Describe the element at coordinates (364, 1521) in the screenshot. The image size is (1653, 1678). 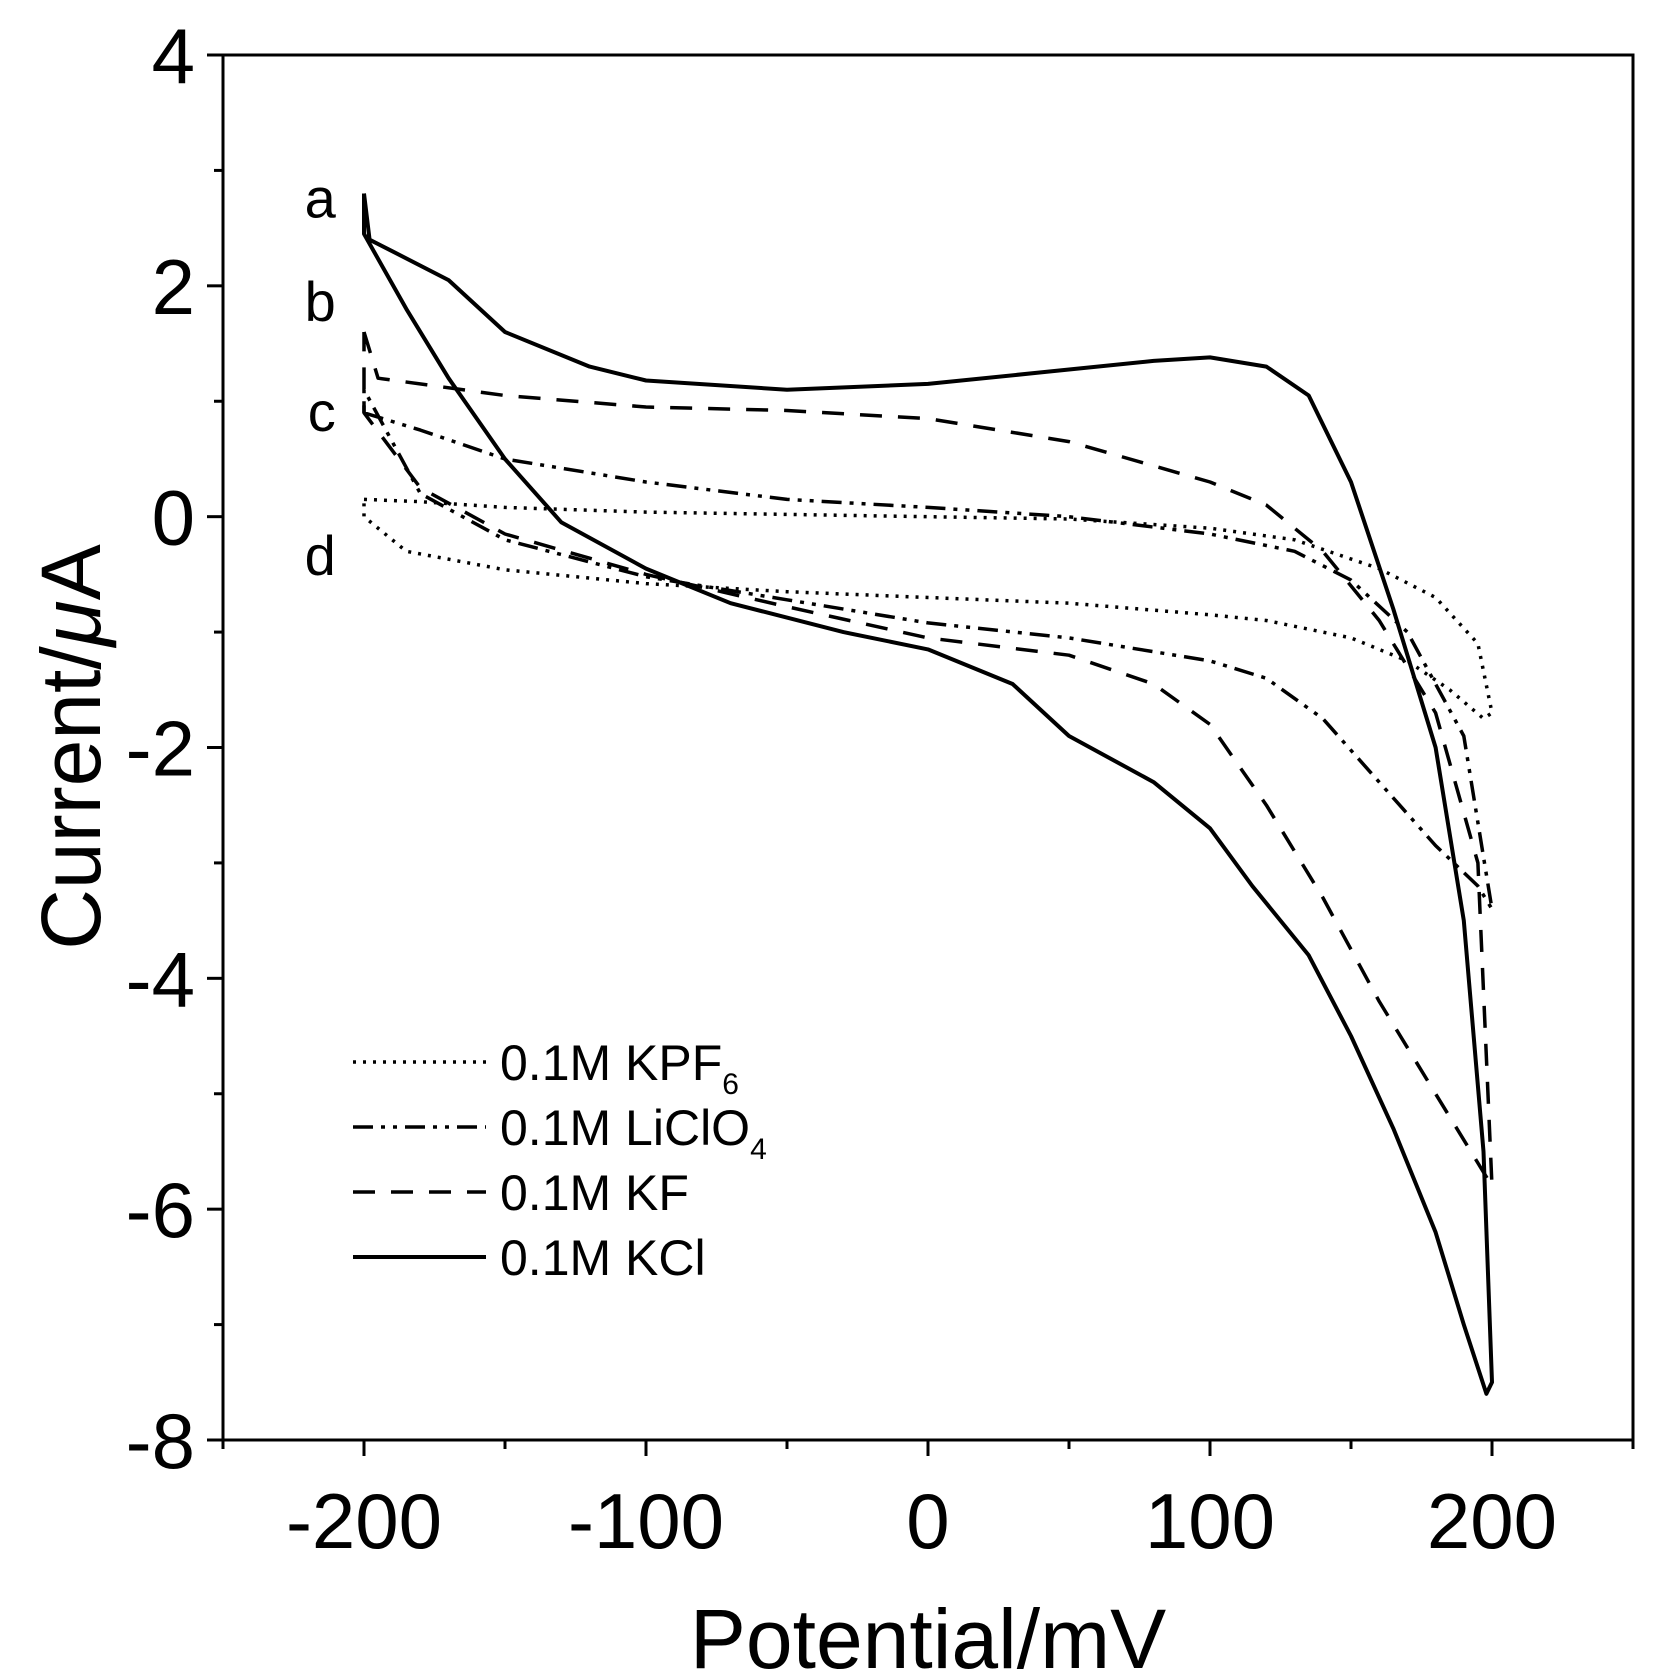
I see `x-tick-label: -200` at that location.